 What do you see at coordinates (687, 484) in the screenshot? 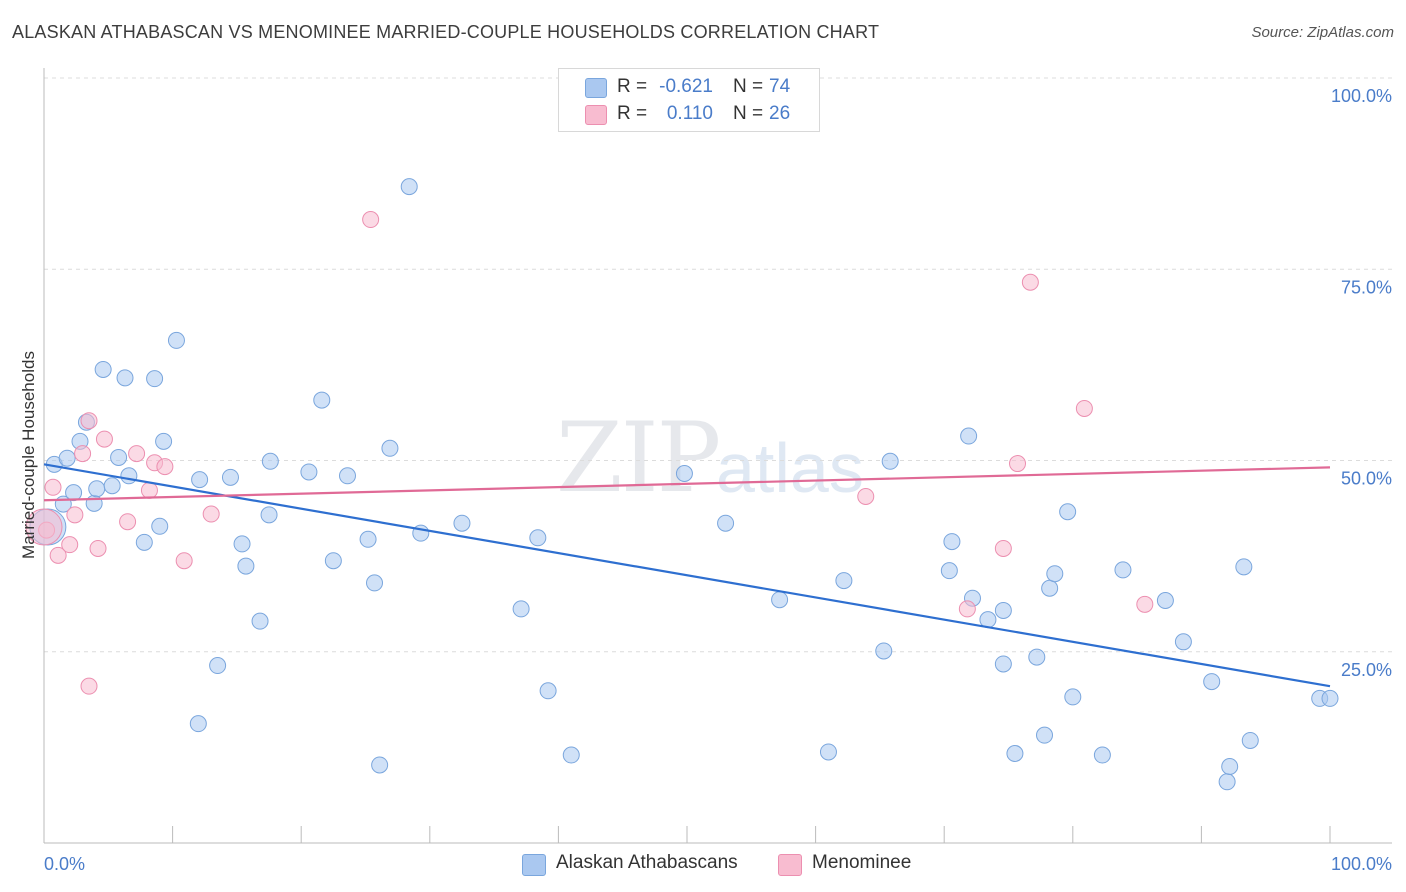
I see `menominee-trend-line` at bounding box center [687, 484].